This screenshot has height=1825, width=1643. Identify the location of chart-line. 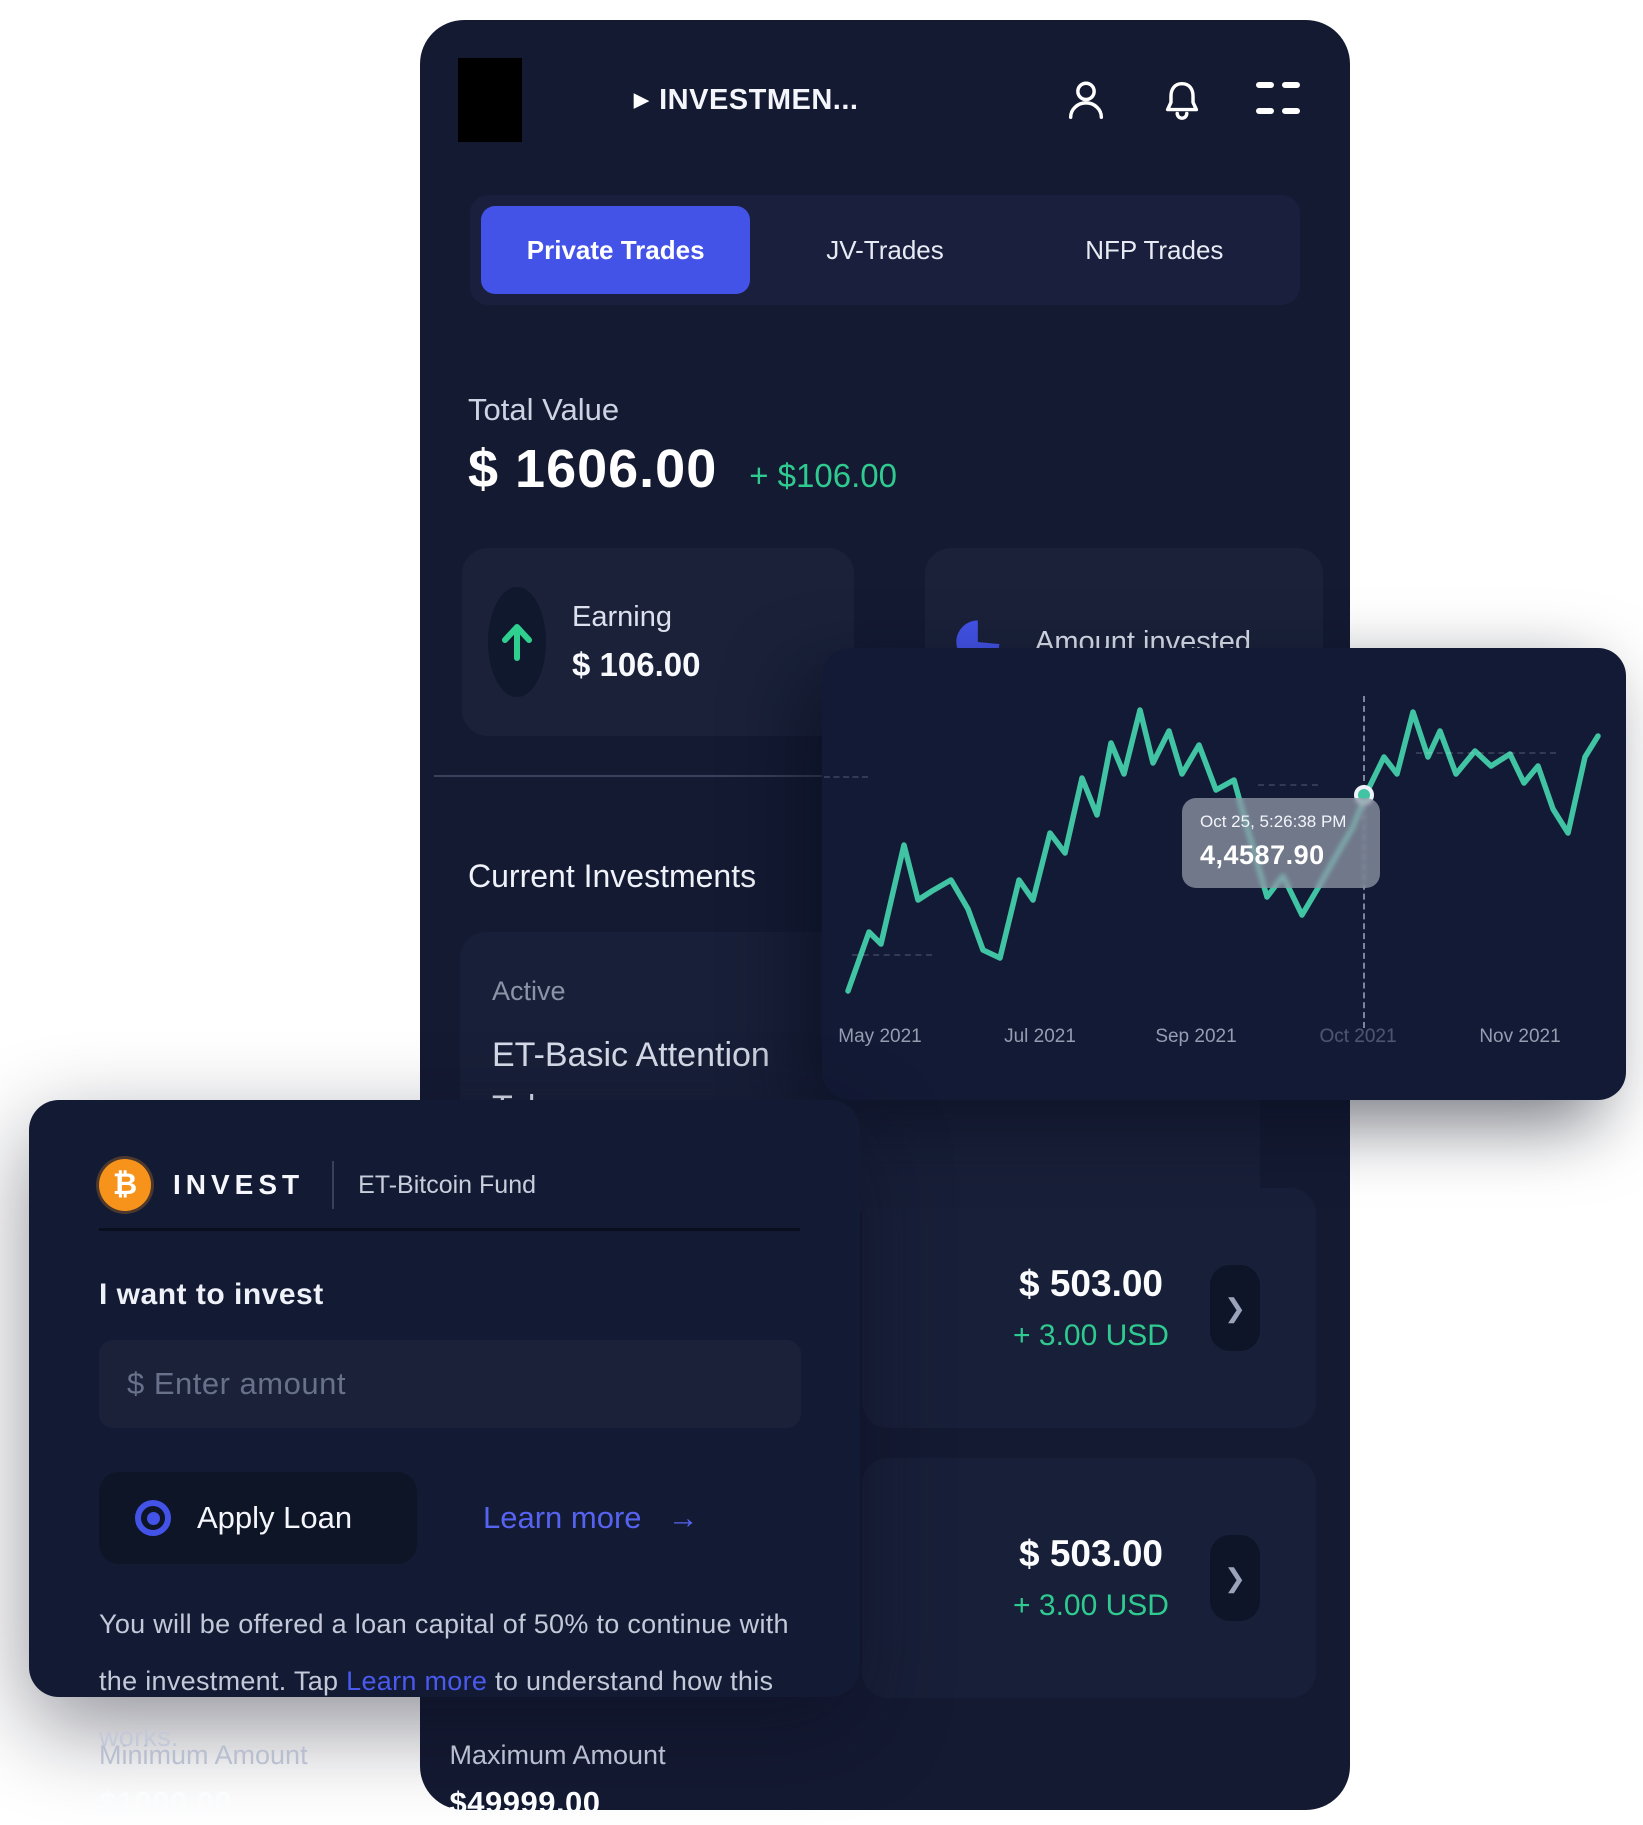
(1223, 850).